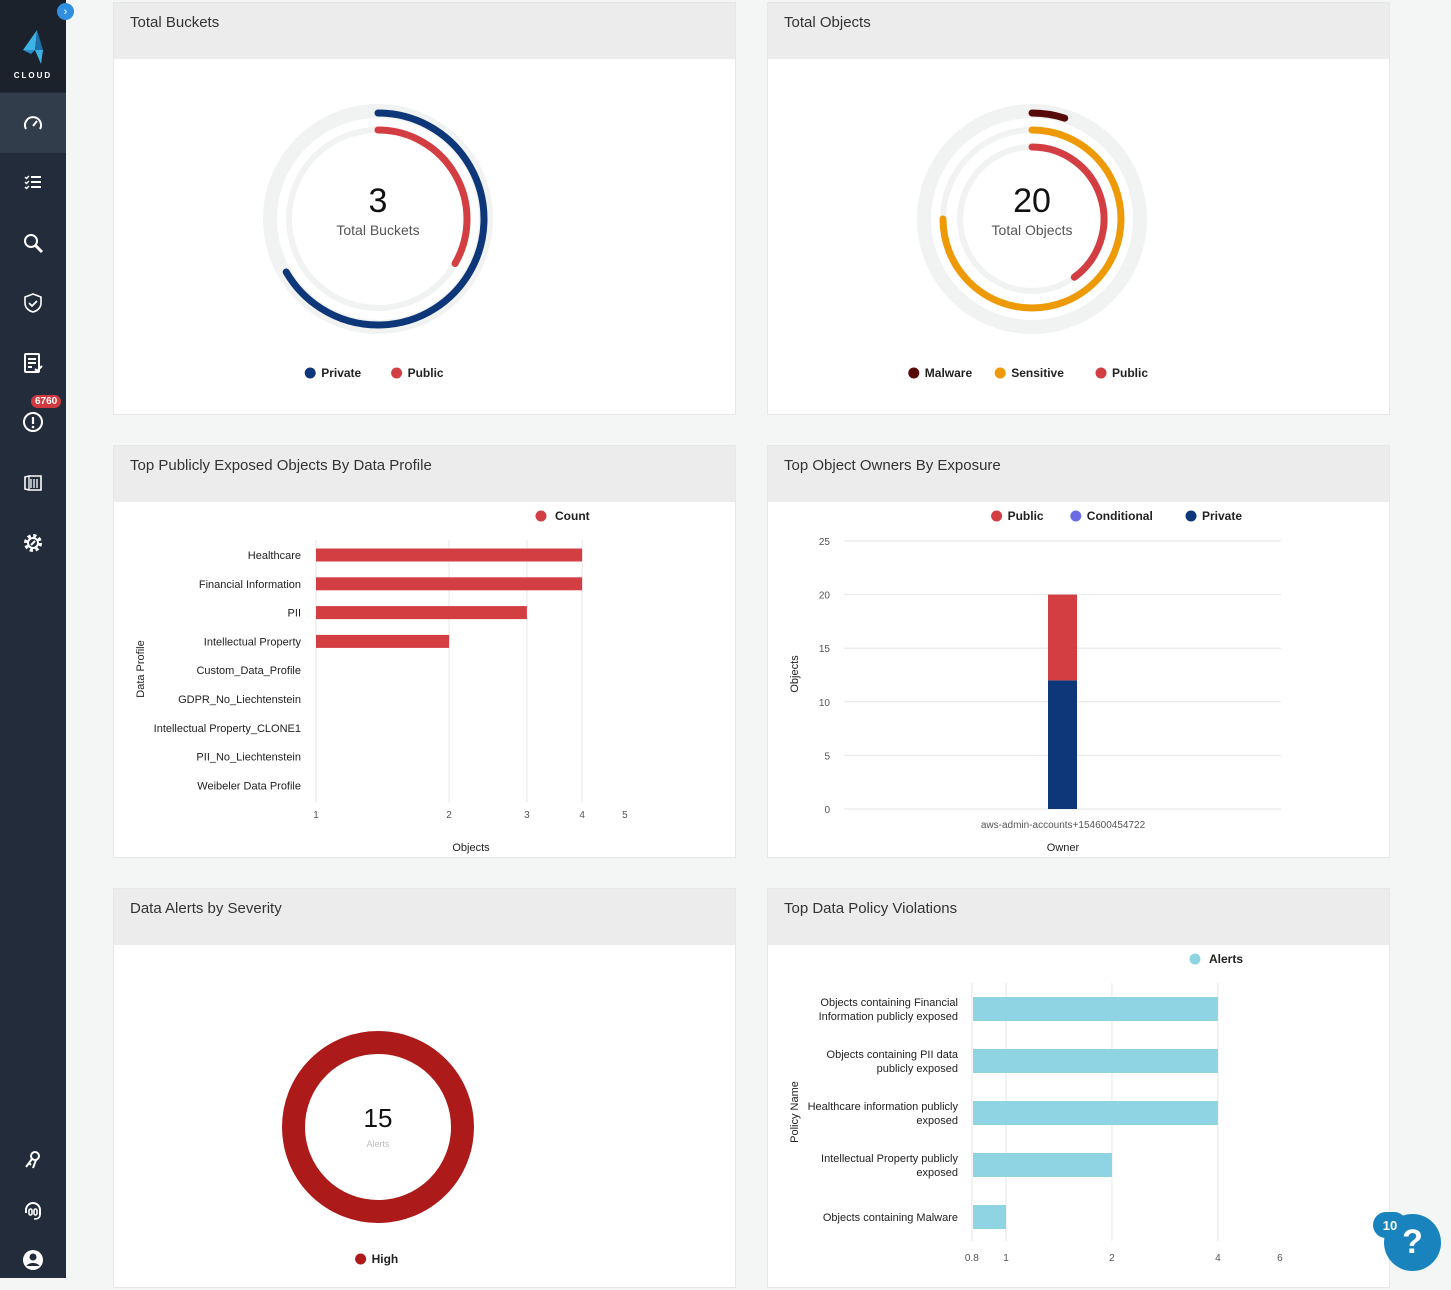 This screenshot has height=1290, width=1451. I want to click on total-value: 3, so click(378, 201).